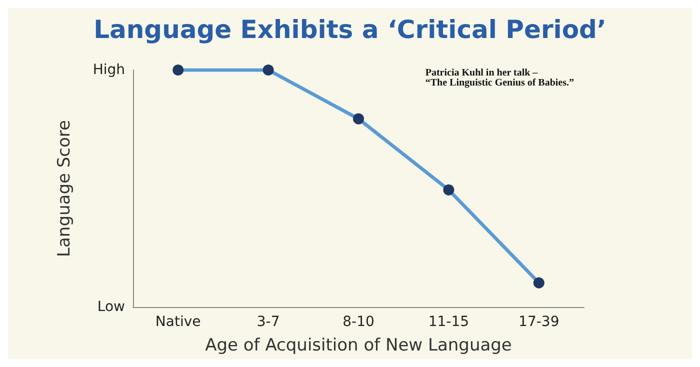 The height and width of the screenshot is (367, 700). What do you see at coordinates (350, 29) in the screenshot?
I see `chart-title: Language Exhibits a ‘Critical Period’` at bounding box center [350, 29].